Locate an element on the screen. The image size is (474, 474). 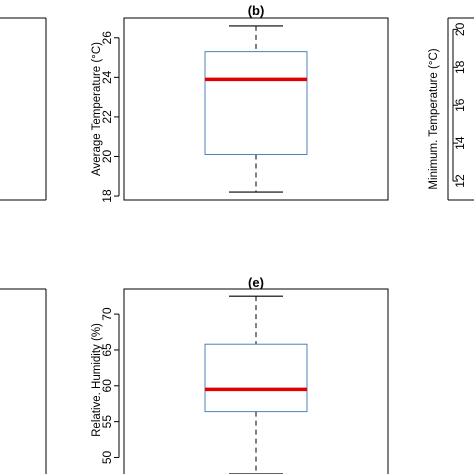
y-tick-label: 65 is located at coordinates (107, 350).